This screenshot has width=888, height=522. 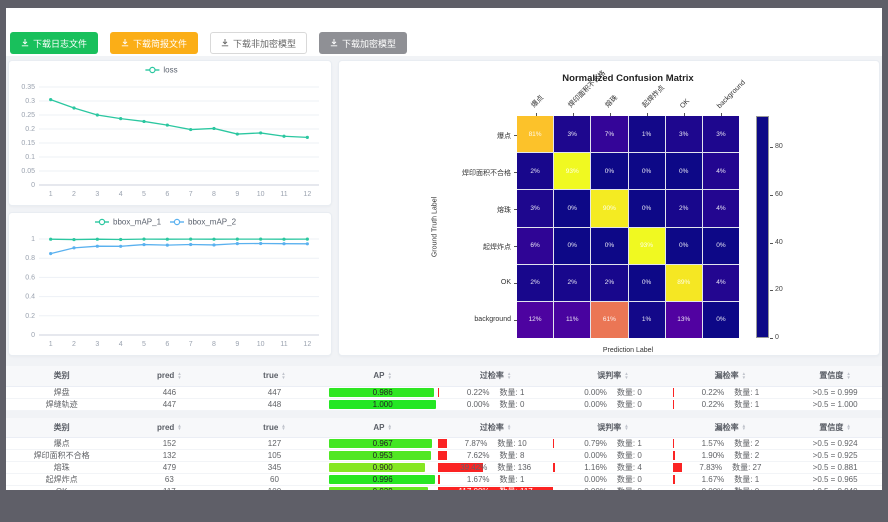 I want to click on download-log-button: 下载日志文件, so click(x=54, y=43).